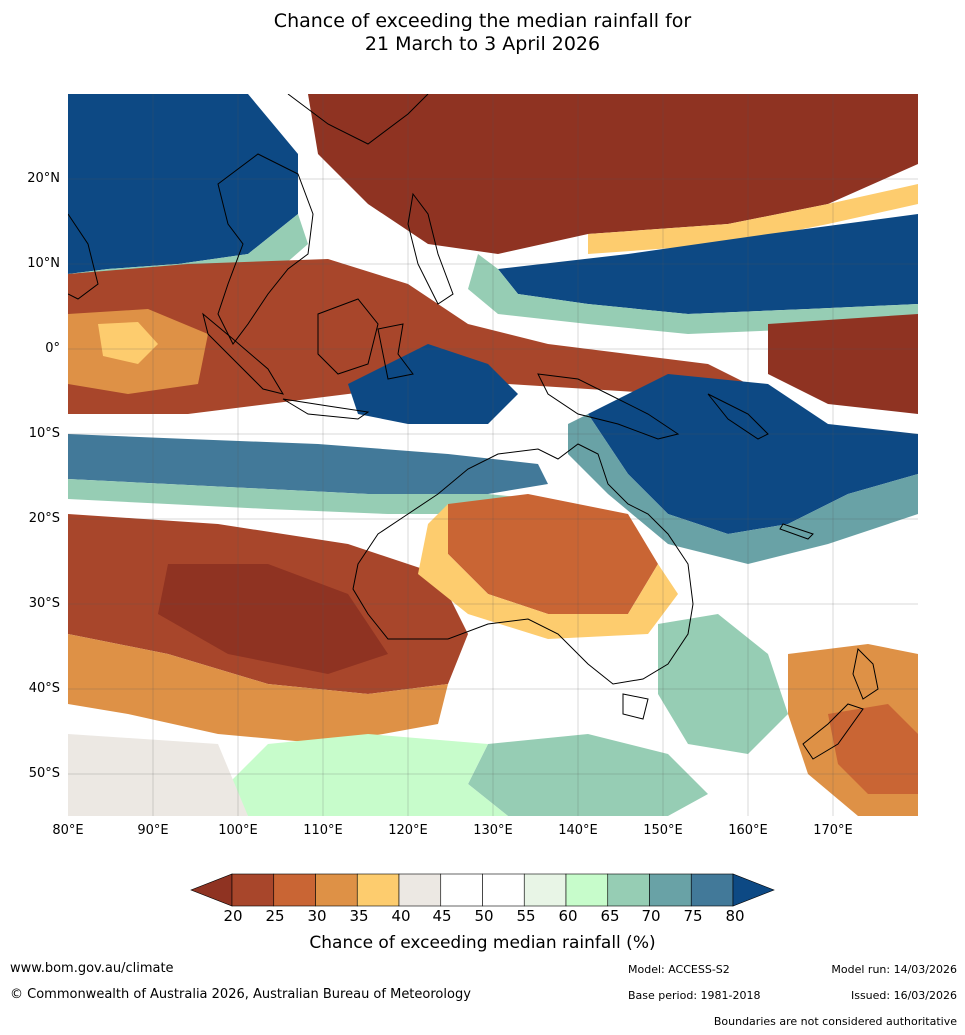 This screenshot has height=1035, width=965. Describe the element at coordinates (635, 706) in the screenshot. I see `coastline-tasmania` at that location.